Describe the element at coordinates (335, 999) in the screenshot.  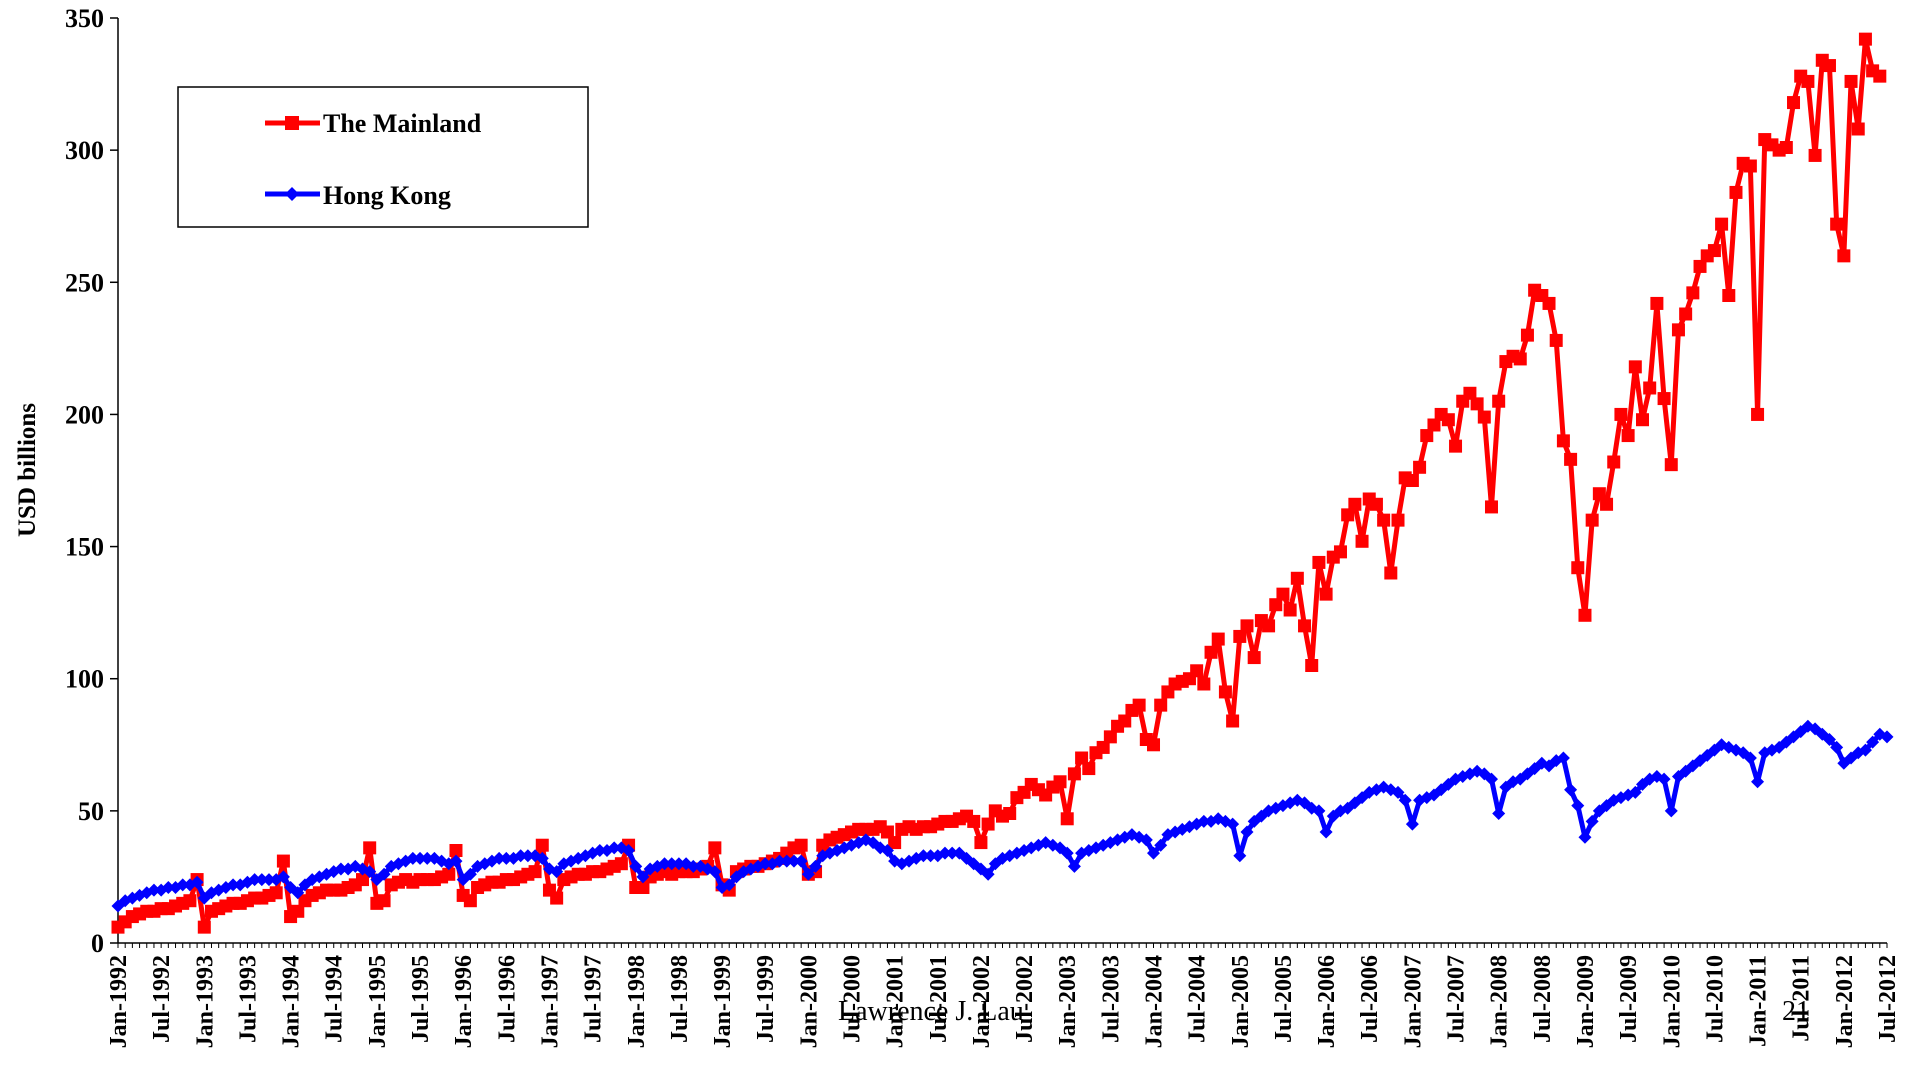
I see `x-tick-label: Jul-1994` at that location.